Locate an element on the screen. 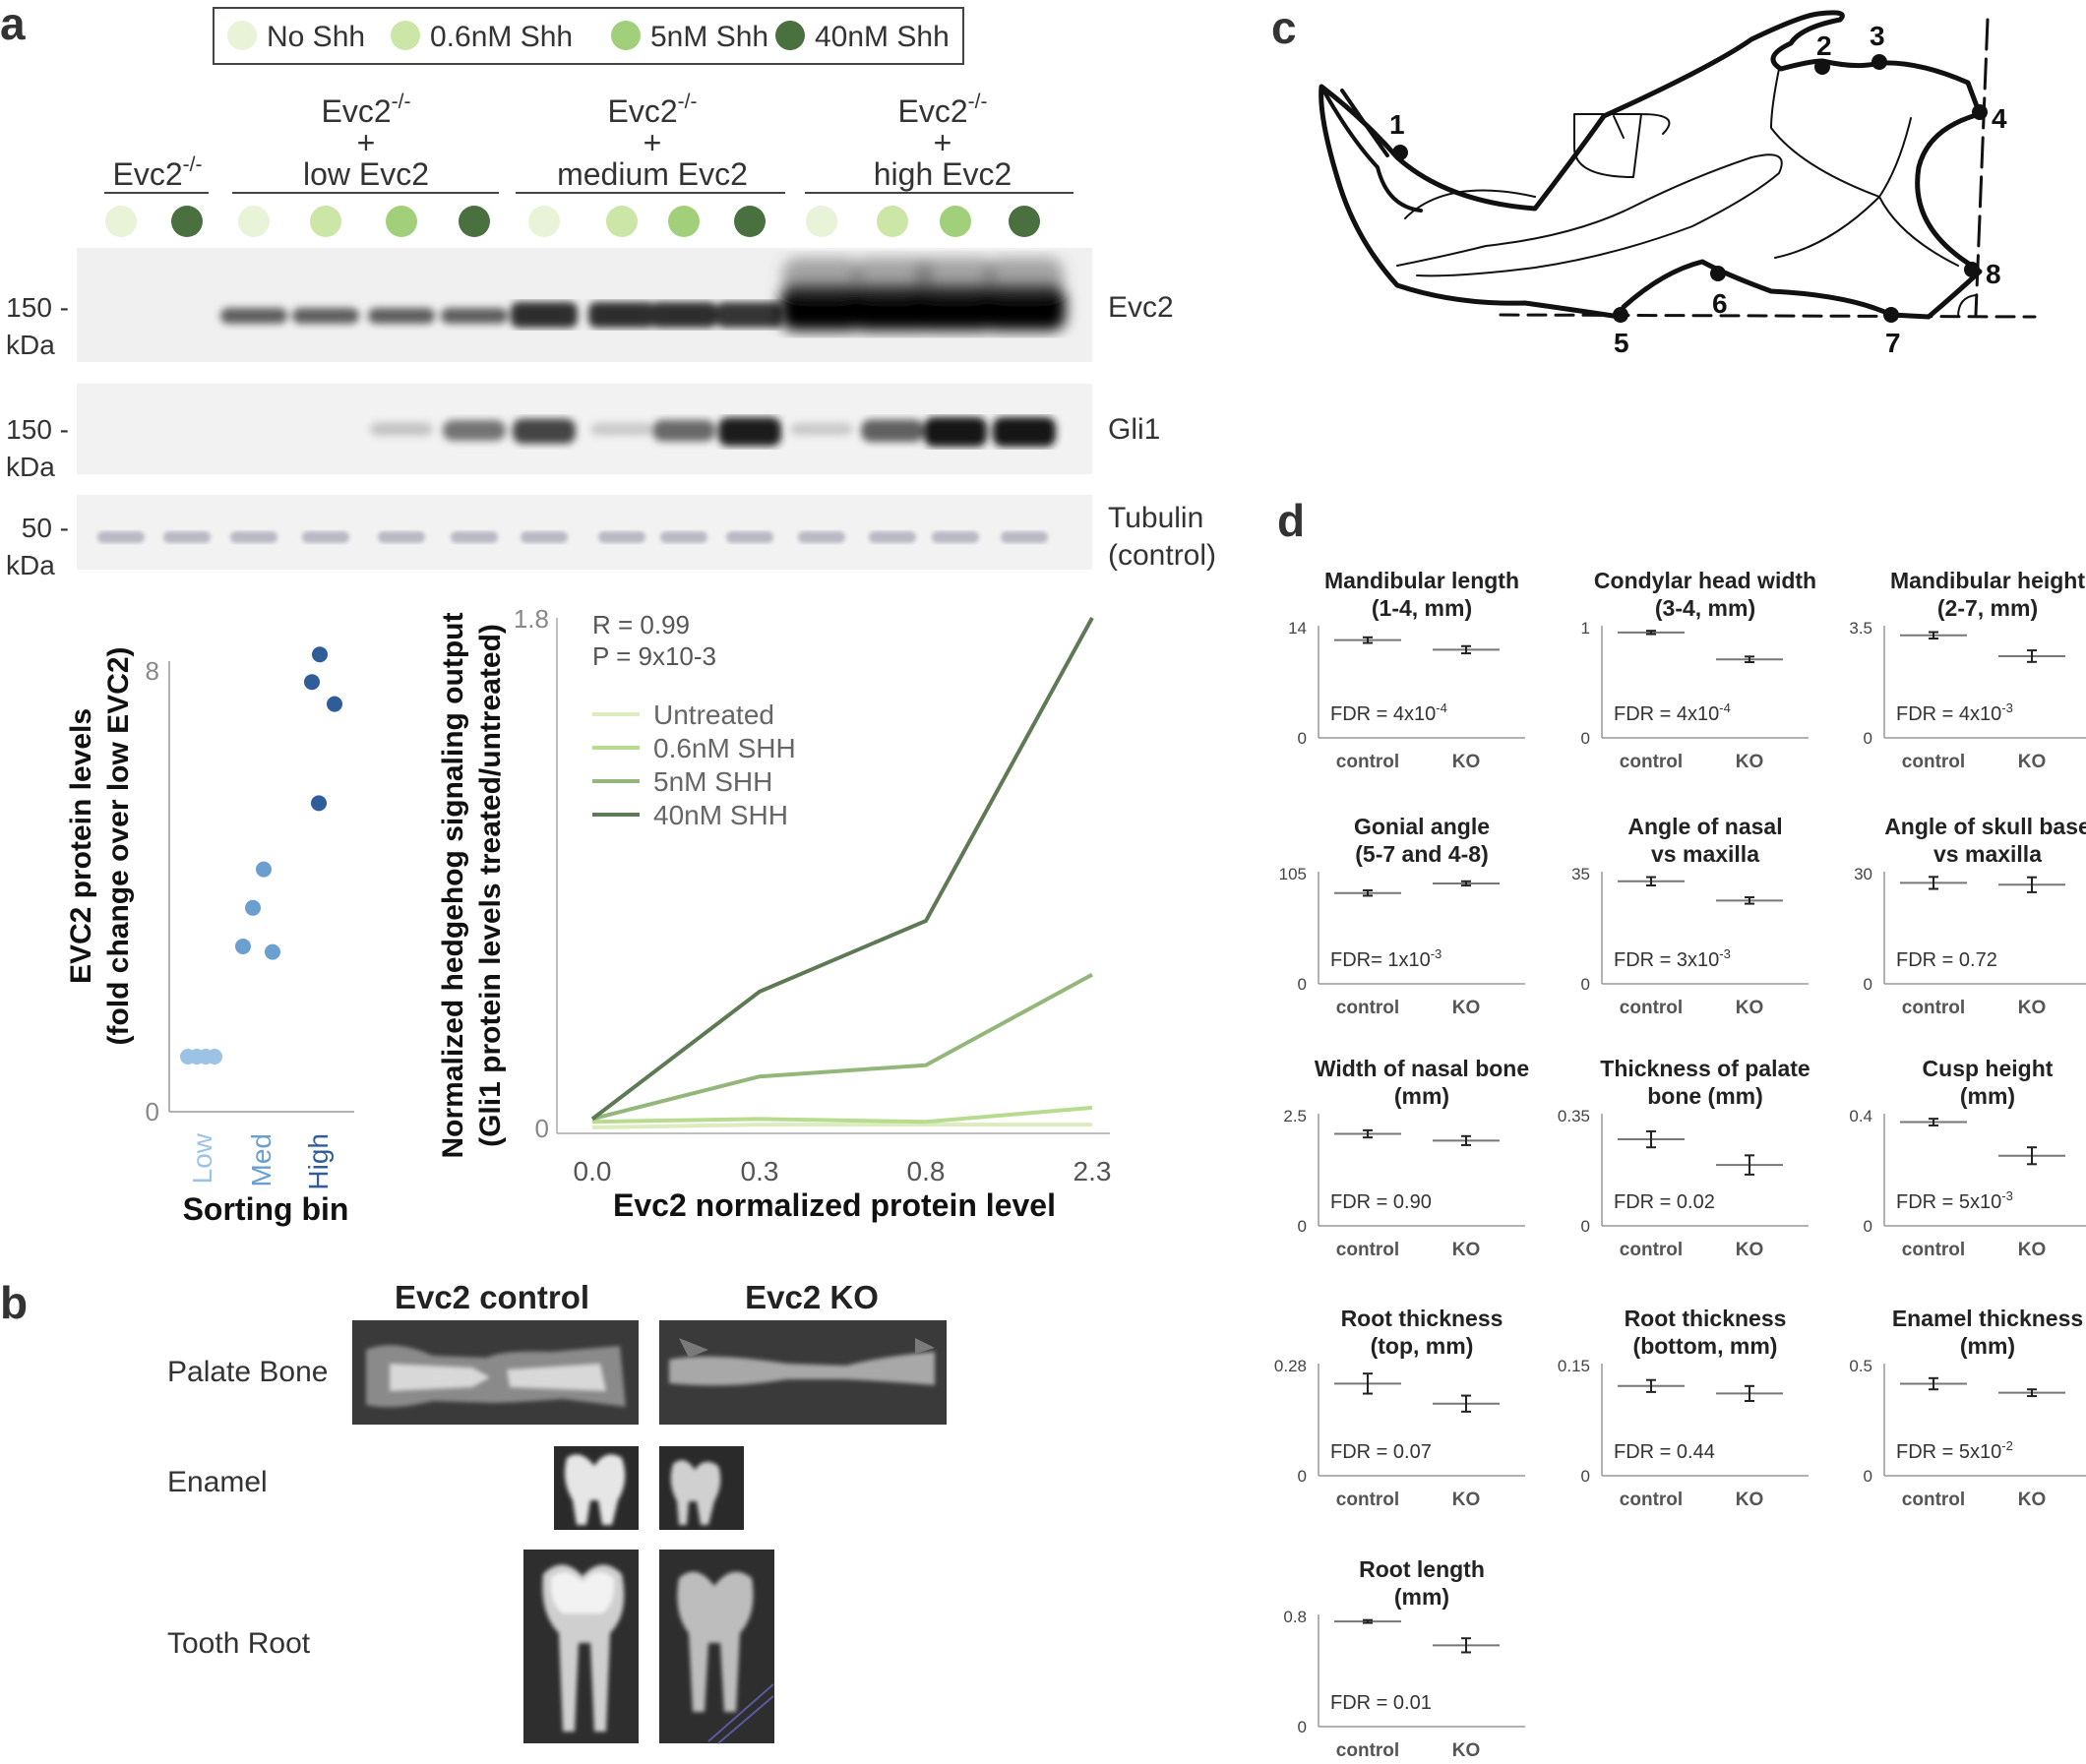 The image size is (2086, 1764). y-max-label: 0.8 is located at coordinates (1295, 1617).